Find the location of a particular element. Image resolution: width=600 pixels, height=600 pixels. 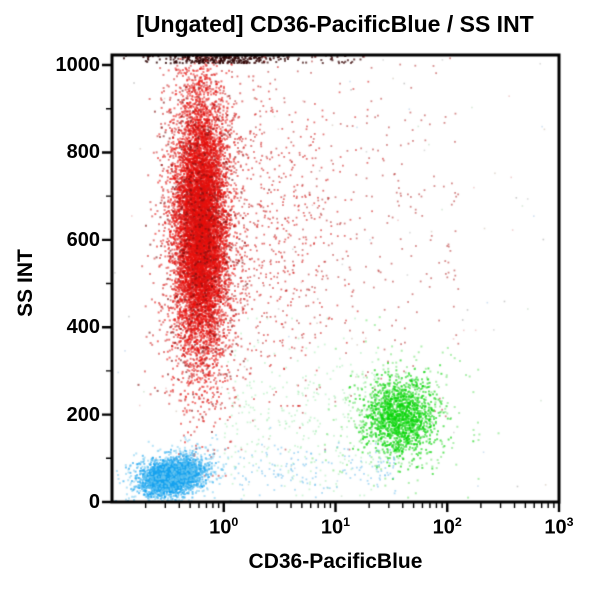

y-tick-label-1000: 1000 is located at coordinates (78, 65).